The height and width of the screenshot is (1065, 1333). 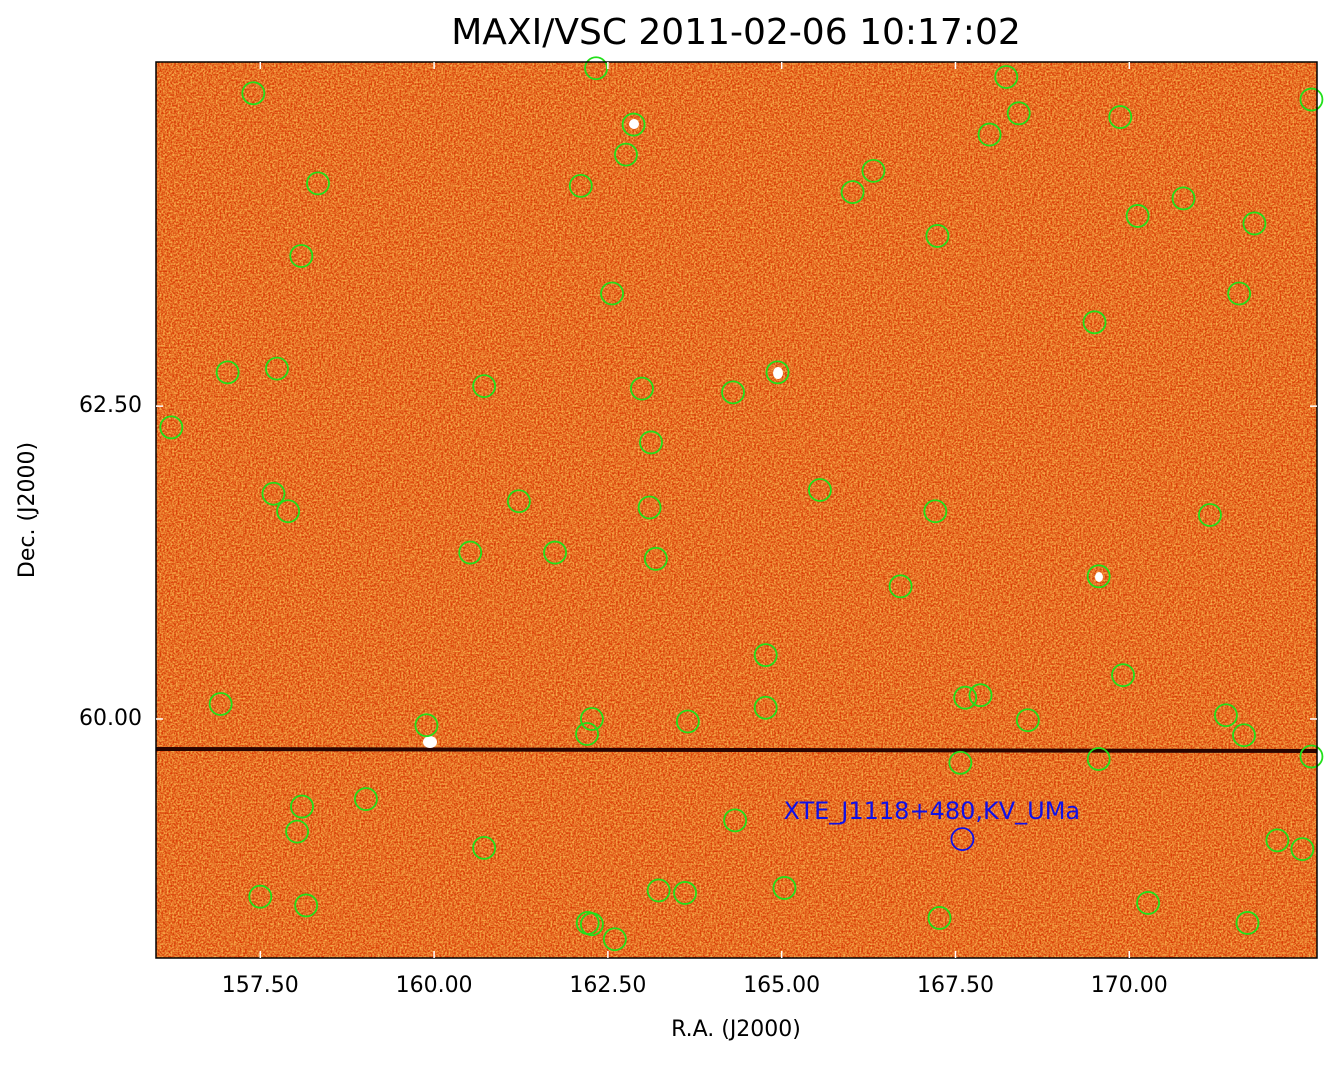 What do you see at coordinates (260, 985) in the screenshot?
I see `x-tick-label: 157.50` at bounding box center [260, 985].